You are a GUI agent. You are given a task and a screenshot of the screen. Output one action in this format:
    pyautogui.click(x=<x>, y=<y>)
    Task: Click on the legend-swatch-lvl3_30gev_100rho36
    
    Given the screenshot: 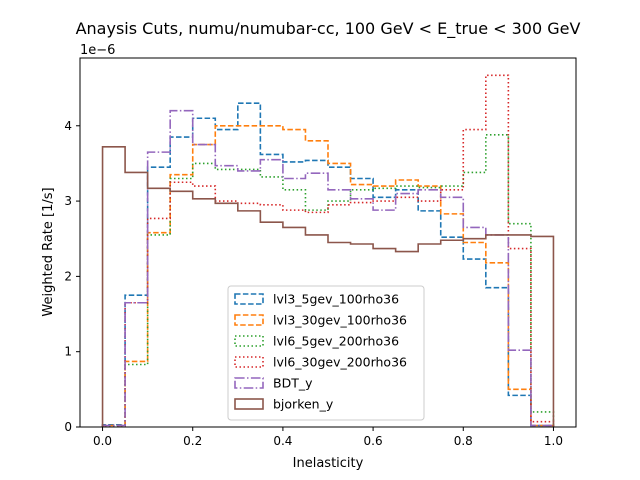 What is the action you would take?
    pyautogui.click(x=249, y=320)
    